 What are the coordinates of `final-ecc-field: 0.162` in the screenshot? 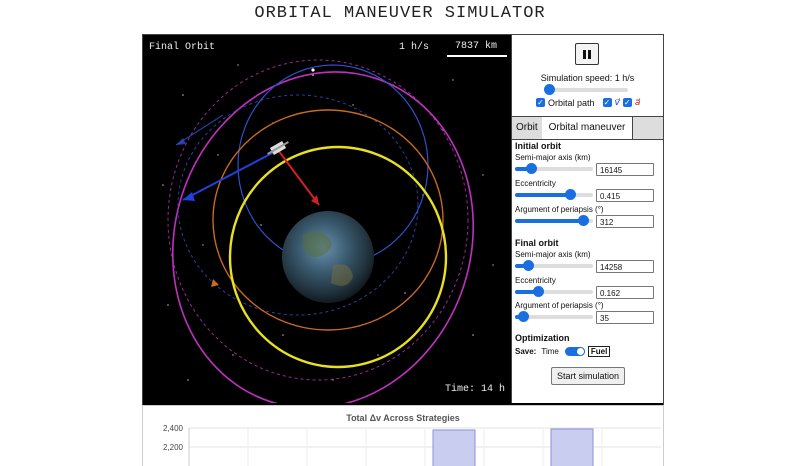 It's located at (625, 292).